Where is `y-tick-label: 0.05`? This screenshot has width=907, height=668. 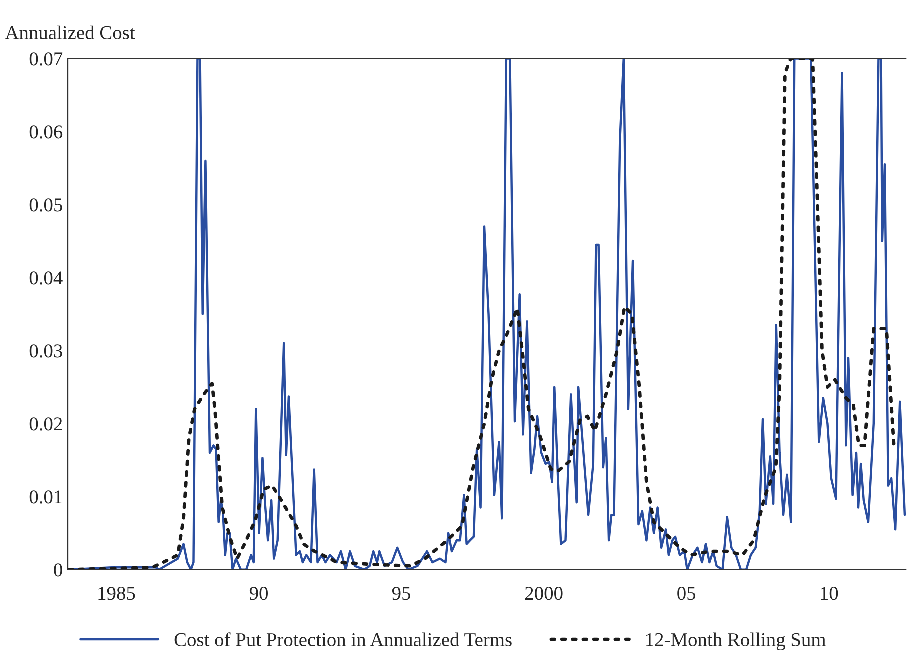 y-tick-label: 0.05 is located at coordinates (46, 205).